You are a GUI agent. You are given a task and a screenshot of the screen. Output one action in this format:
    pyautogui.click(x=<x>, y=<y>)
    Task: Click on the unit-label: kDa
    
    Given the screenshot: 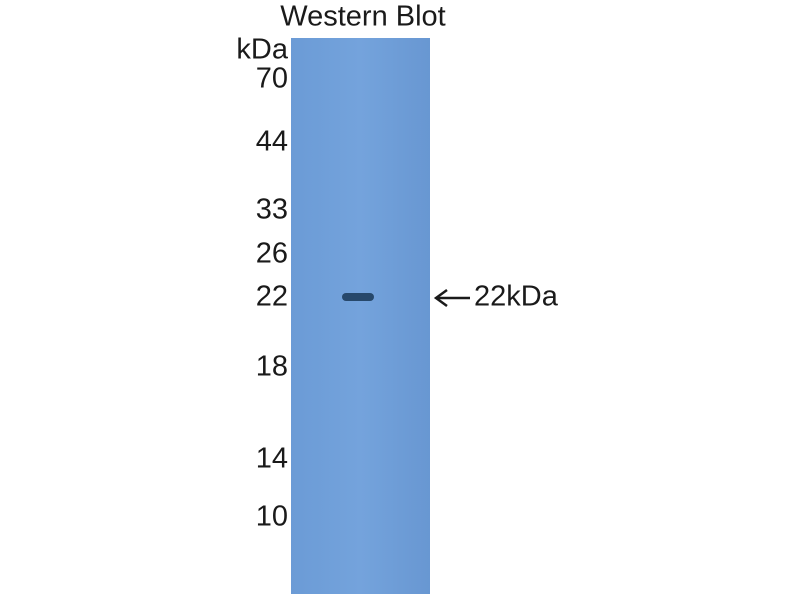 What is the action you would take?
    pyautogui.click(x=262, y=50)
    